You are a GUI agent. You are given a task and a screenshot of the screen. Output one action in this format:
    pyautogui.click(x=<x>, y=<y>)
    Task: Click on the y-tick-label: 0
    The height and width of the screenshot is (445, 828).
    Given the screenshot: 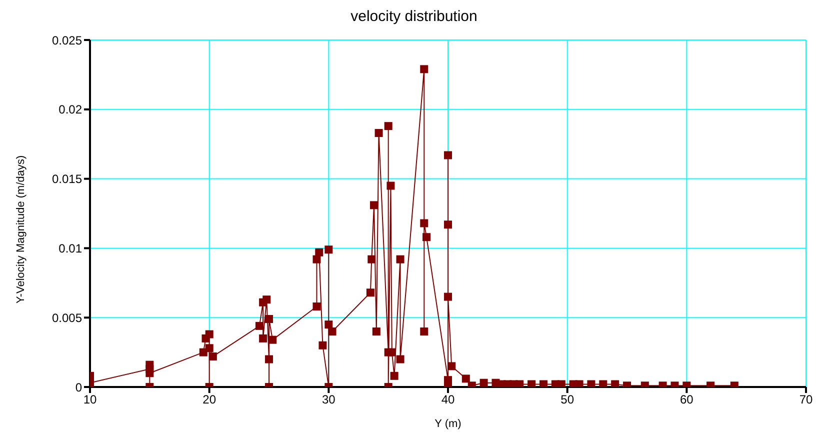 What is the action you would take?
    pyautogui.click(x=78, y=387)
    